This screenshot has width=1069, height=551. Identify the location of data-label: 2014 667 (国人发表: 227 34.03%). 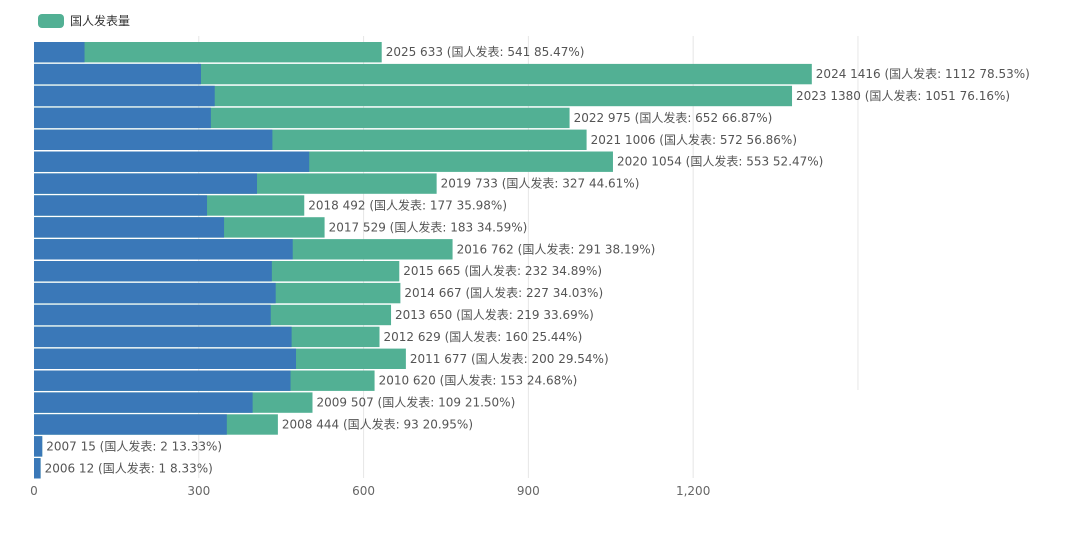
(503, 292).